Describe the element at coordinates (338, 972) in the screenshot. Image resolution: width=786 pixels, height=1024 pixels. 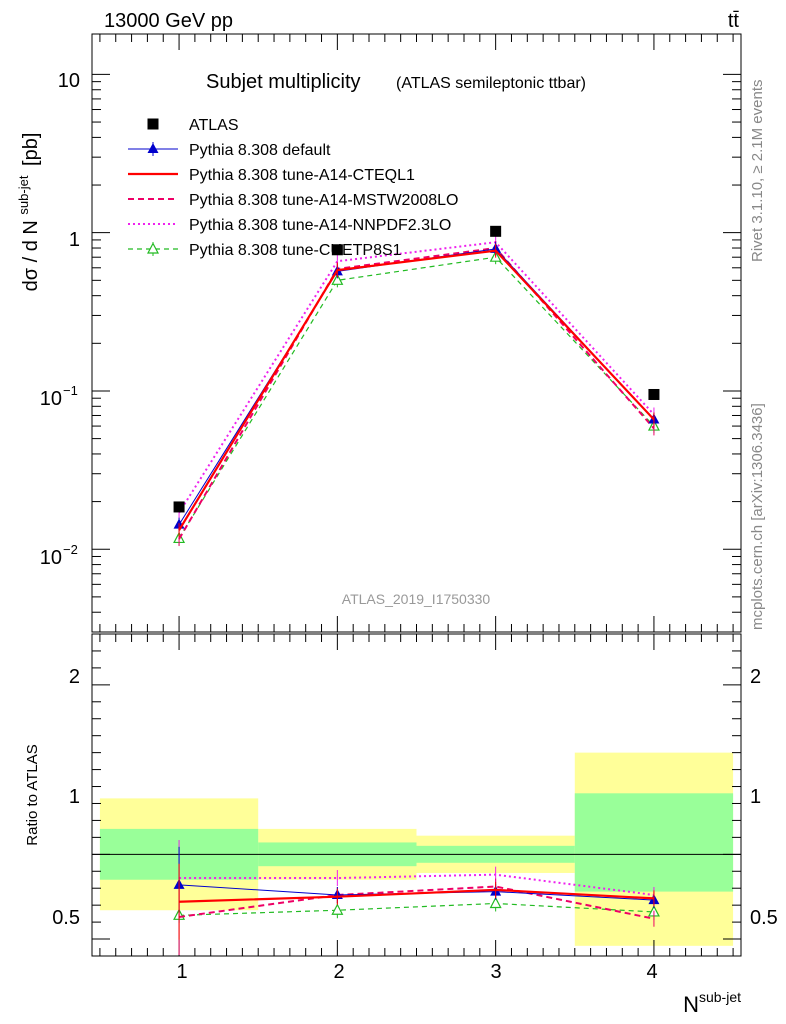
I see `xtick-label-2: 2` at that location.